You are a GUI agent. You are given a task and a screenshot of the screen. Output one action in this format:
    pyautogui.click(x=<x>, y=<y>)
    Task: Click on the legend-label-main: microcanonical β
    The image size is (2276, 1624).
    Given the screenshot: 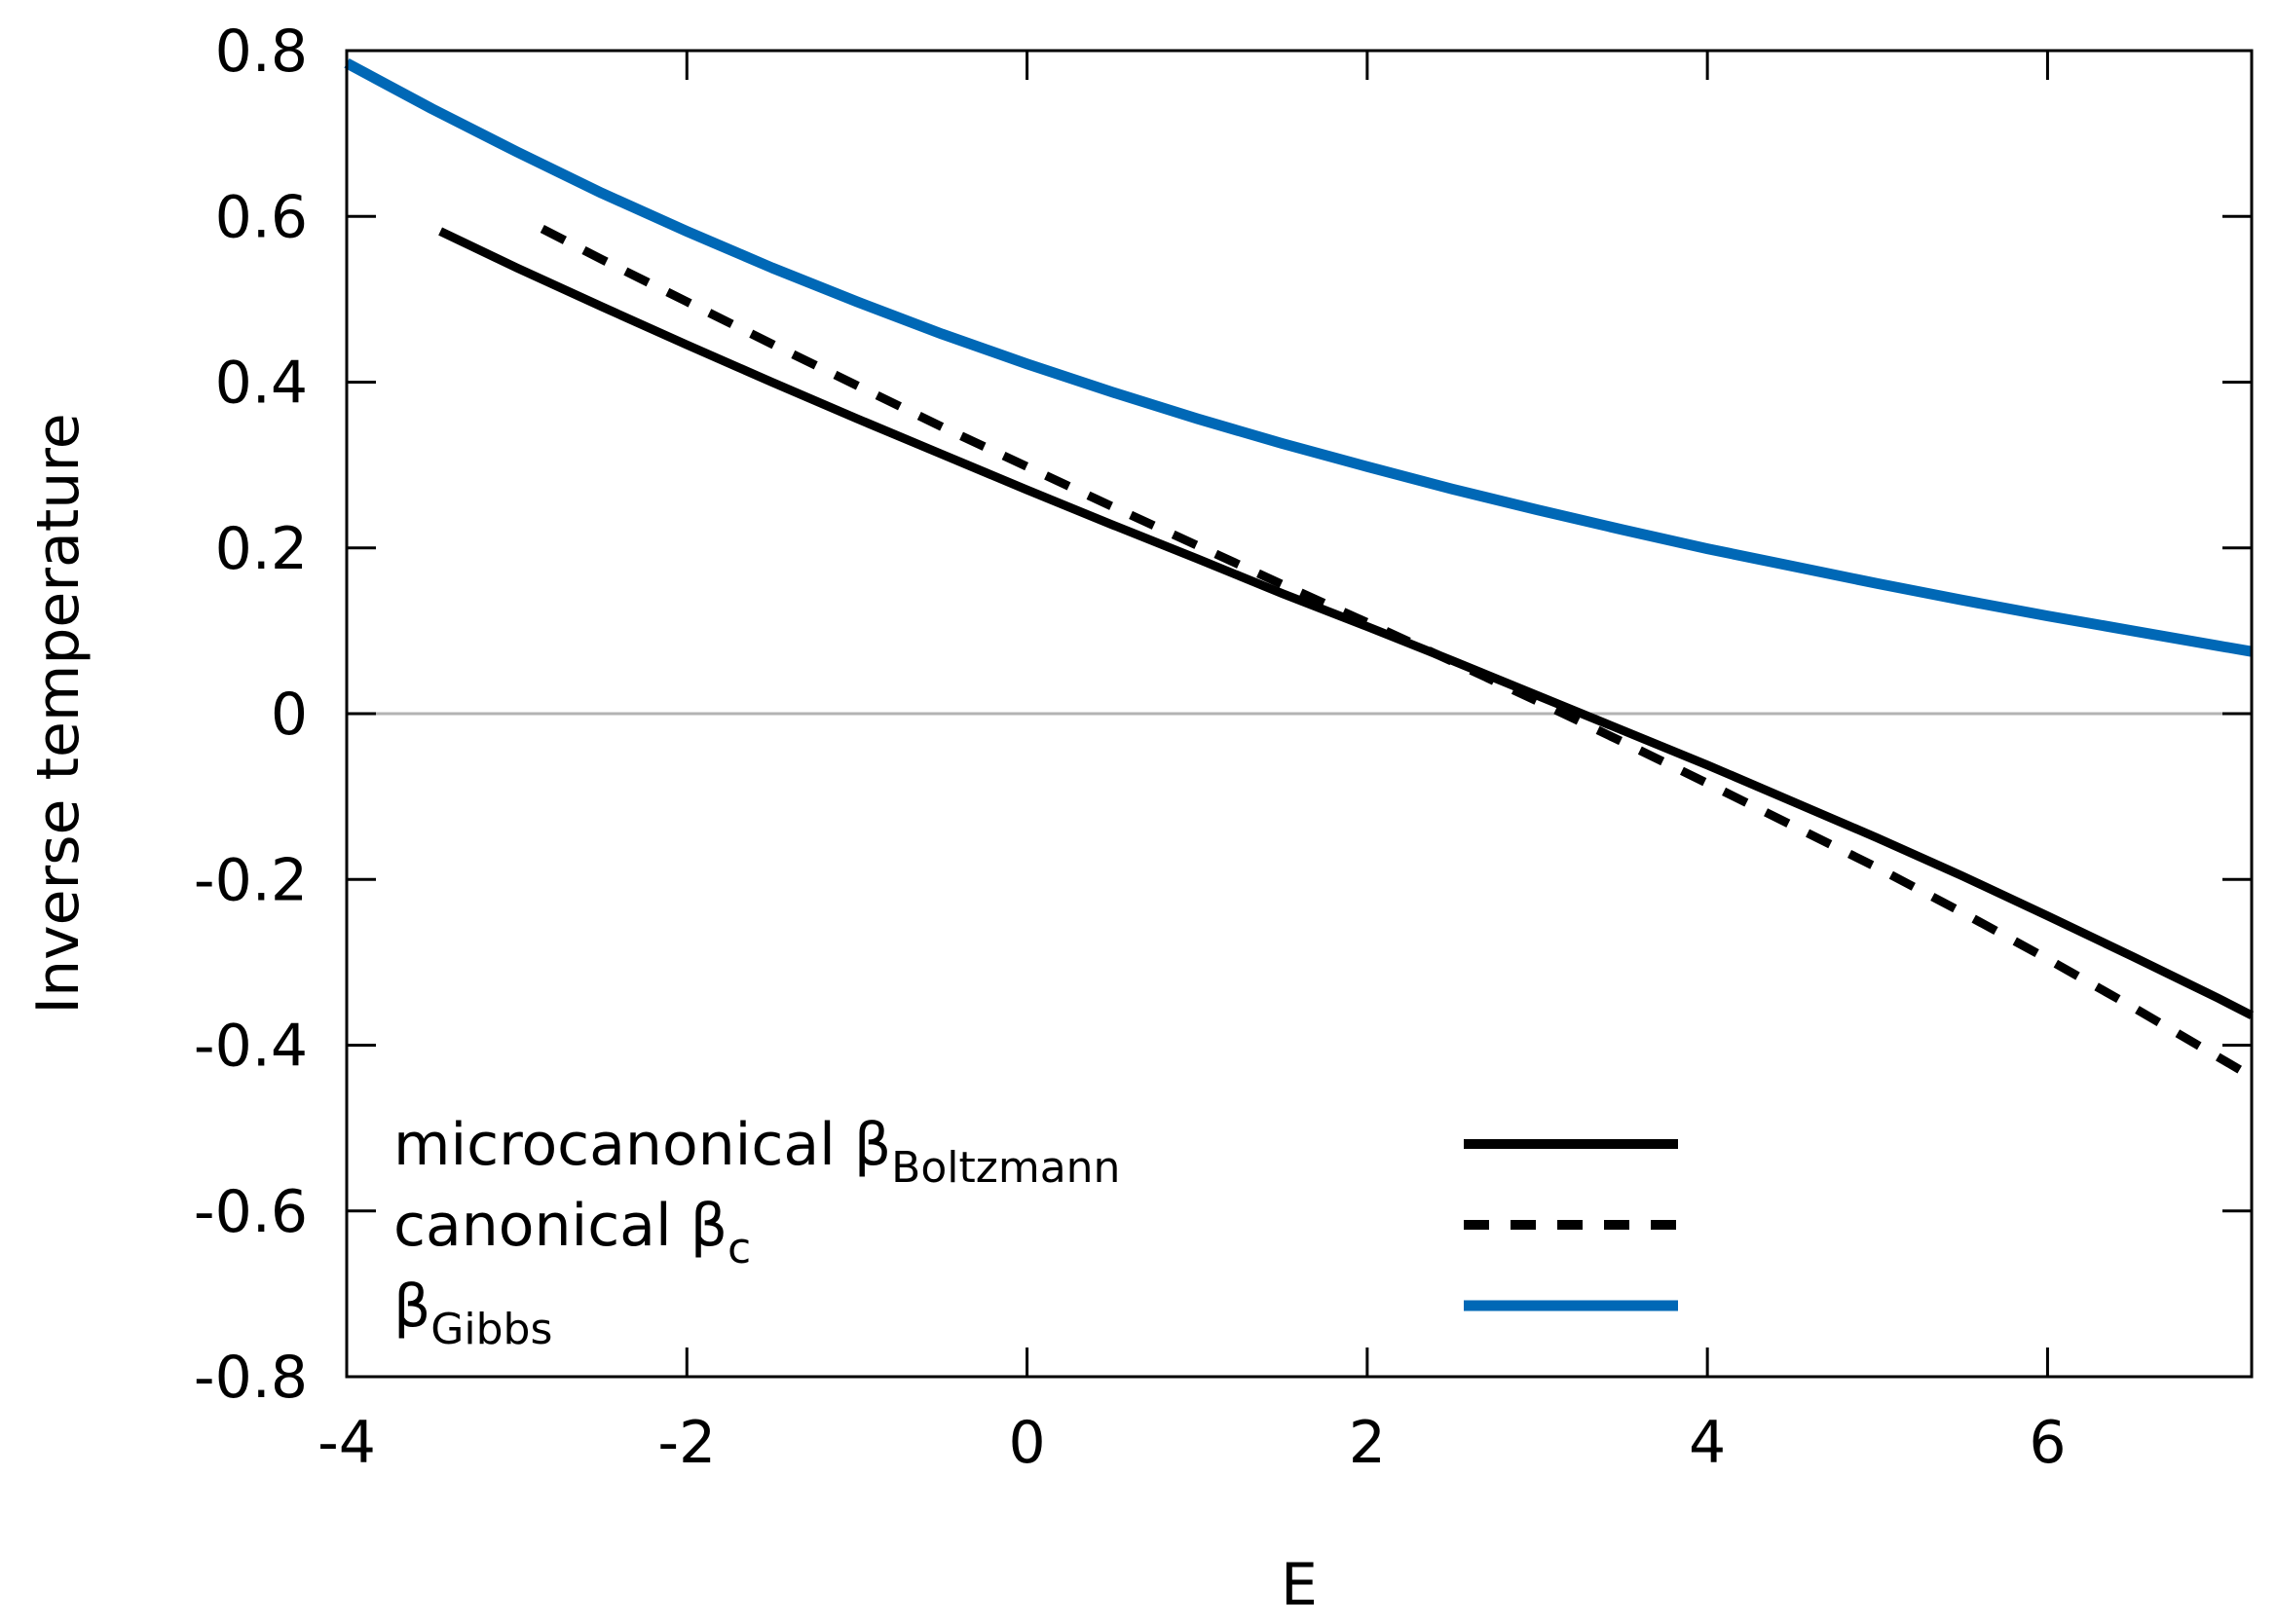 What is the action you would take?
    pyautogui.click(x=642, y=1145)
    